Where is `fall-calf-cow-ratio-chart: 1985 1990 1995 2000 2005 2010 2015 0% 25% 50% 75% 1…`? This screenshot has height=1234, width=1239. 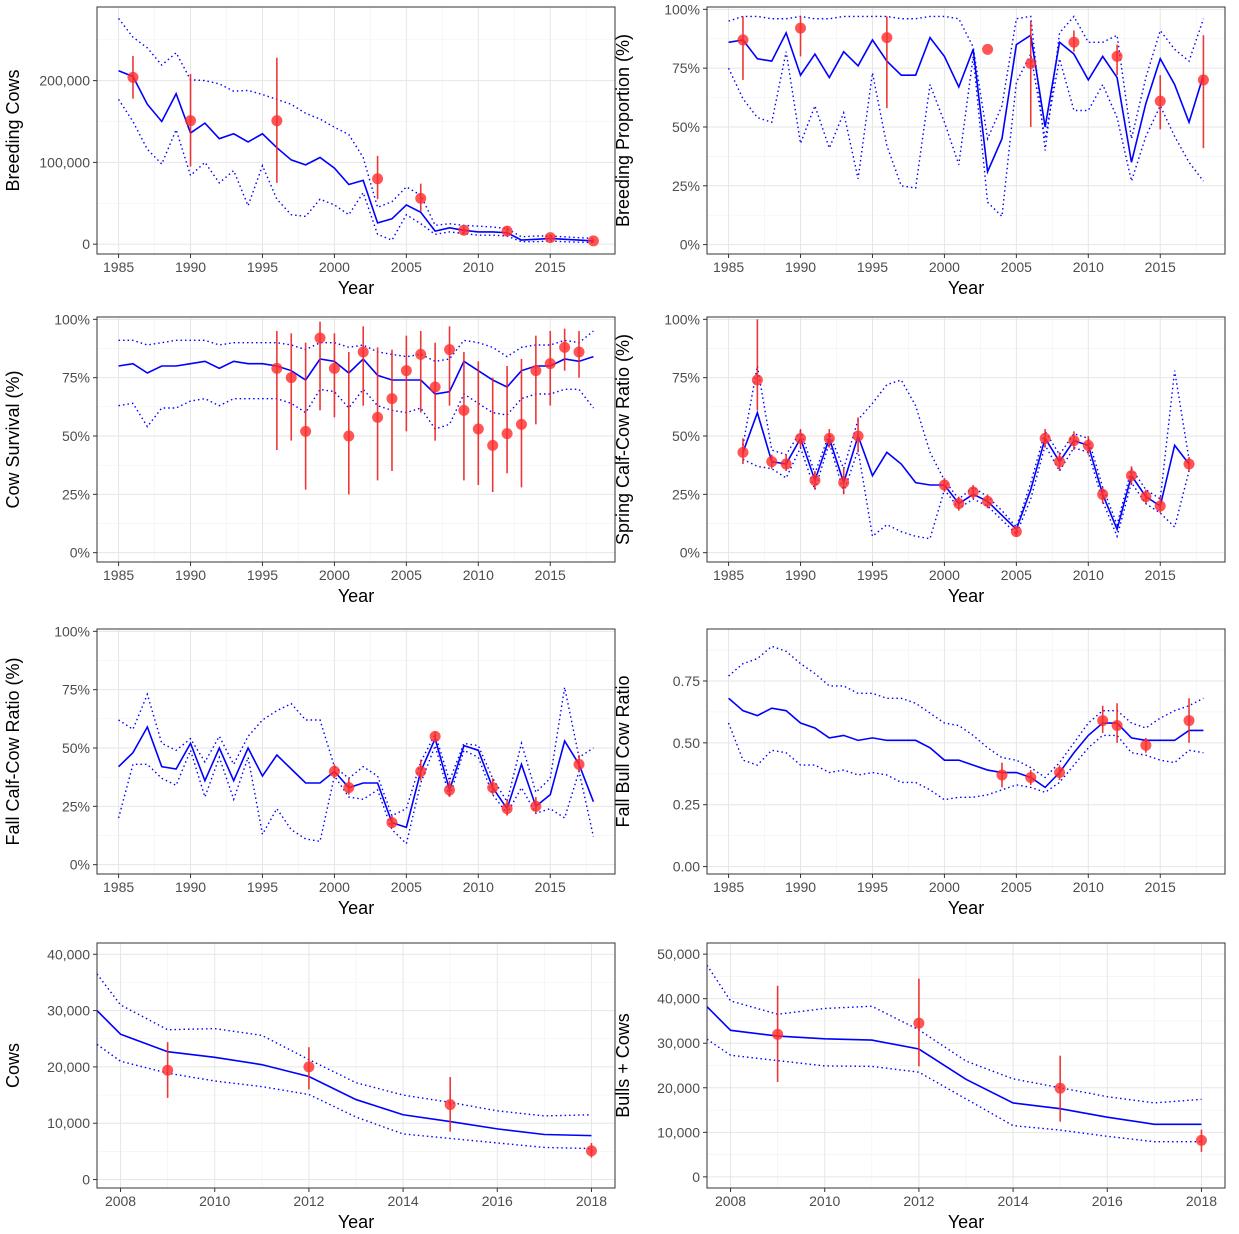
fall-calf-cow-ratio-chart: 1985 1990 1995 2000 2005 2010 2015 0% 25% 50% 75% 1… is located at coordinates (310, 772).